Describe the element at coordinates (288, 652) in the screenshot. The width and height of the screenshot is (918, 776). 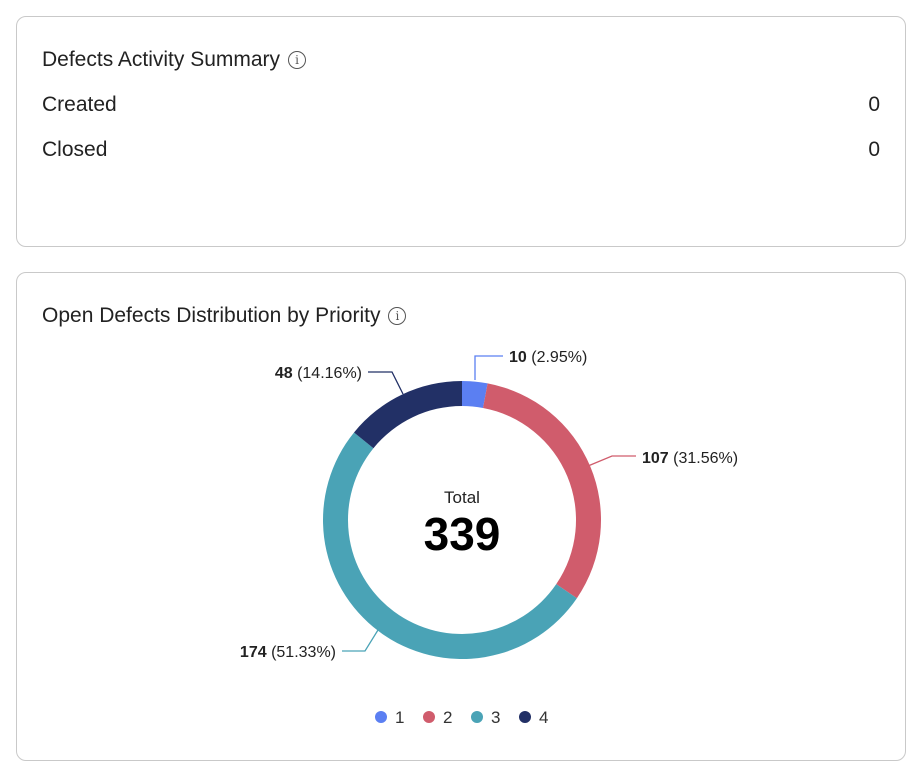
I see `data-label: 174 (51.33%)` at that location.